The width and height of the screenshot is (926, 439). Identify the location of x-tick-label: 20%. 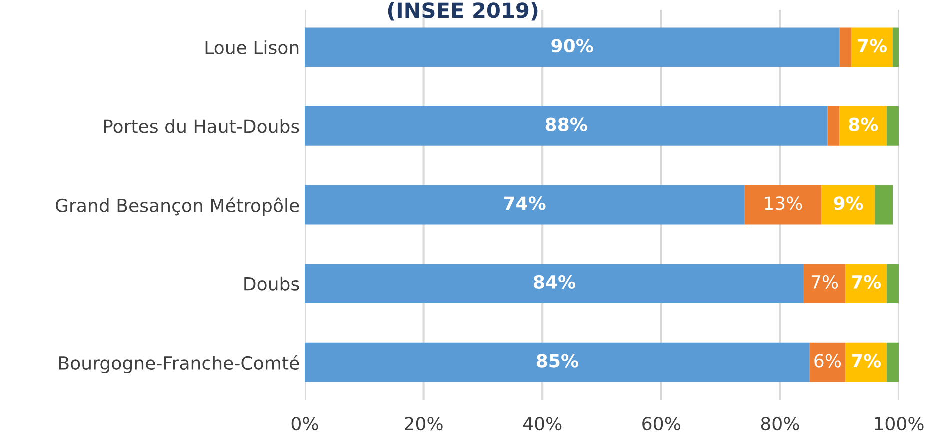
(424, 423).